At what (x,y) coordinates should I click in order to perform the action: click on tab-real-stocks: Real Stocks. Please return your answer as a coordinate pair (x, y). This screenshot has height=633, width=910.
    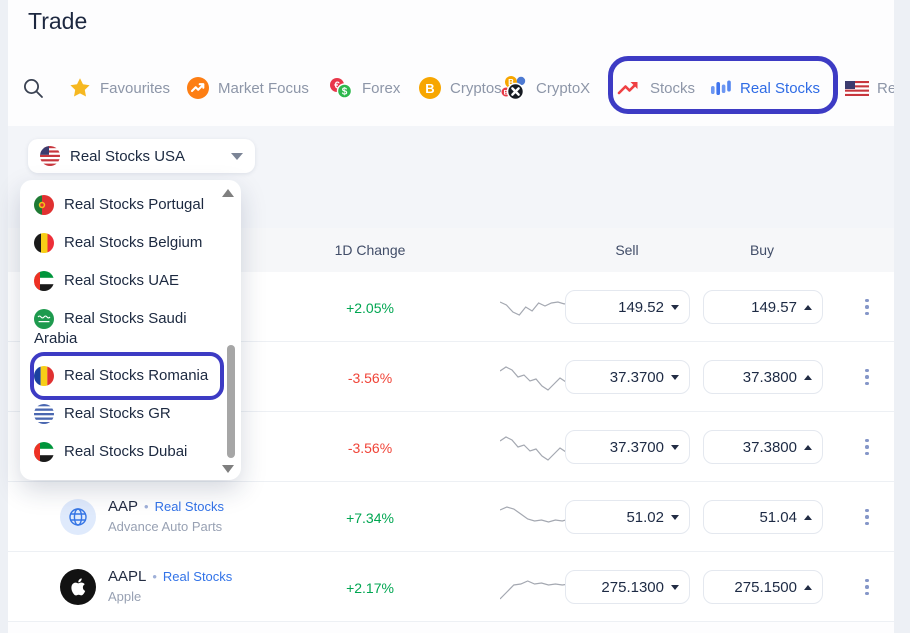
    Looking at the image, I should click on (765, 88).